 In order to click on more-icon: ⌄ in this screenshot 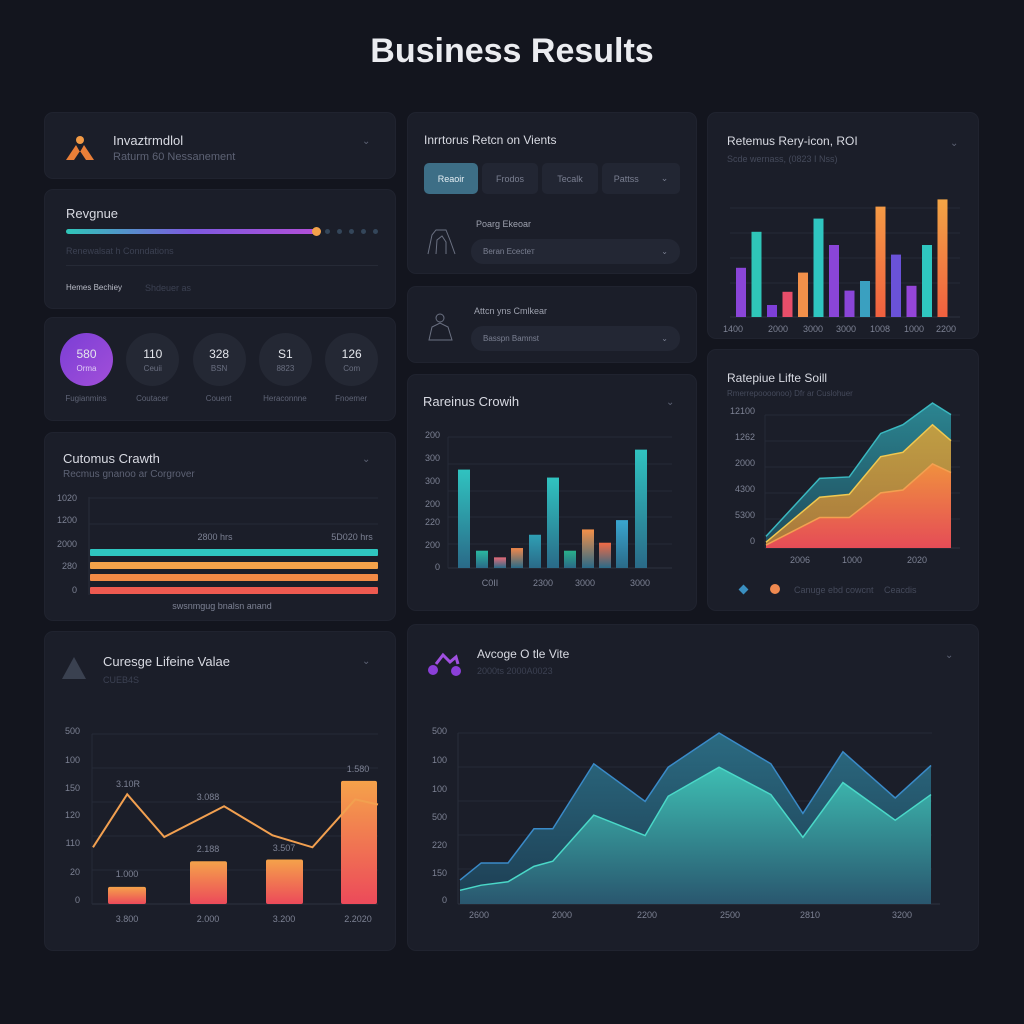, I will do `click(949, 655)`.